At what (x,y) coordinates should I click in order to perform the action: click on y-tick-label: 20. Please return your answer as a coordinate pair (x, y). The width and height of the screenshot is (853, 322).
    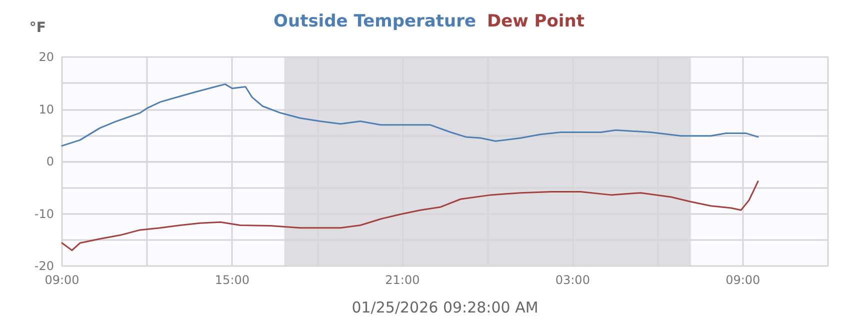
    Looking at the image, I should click on (46, 57).